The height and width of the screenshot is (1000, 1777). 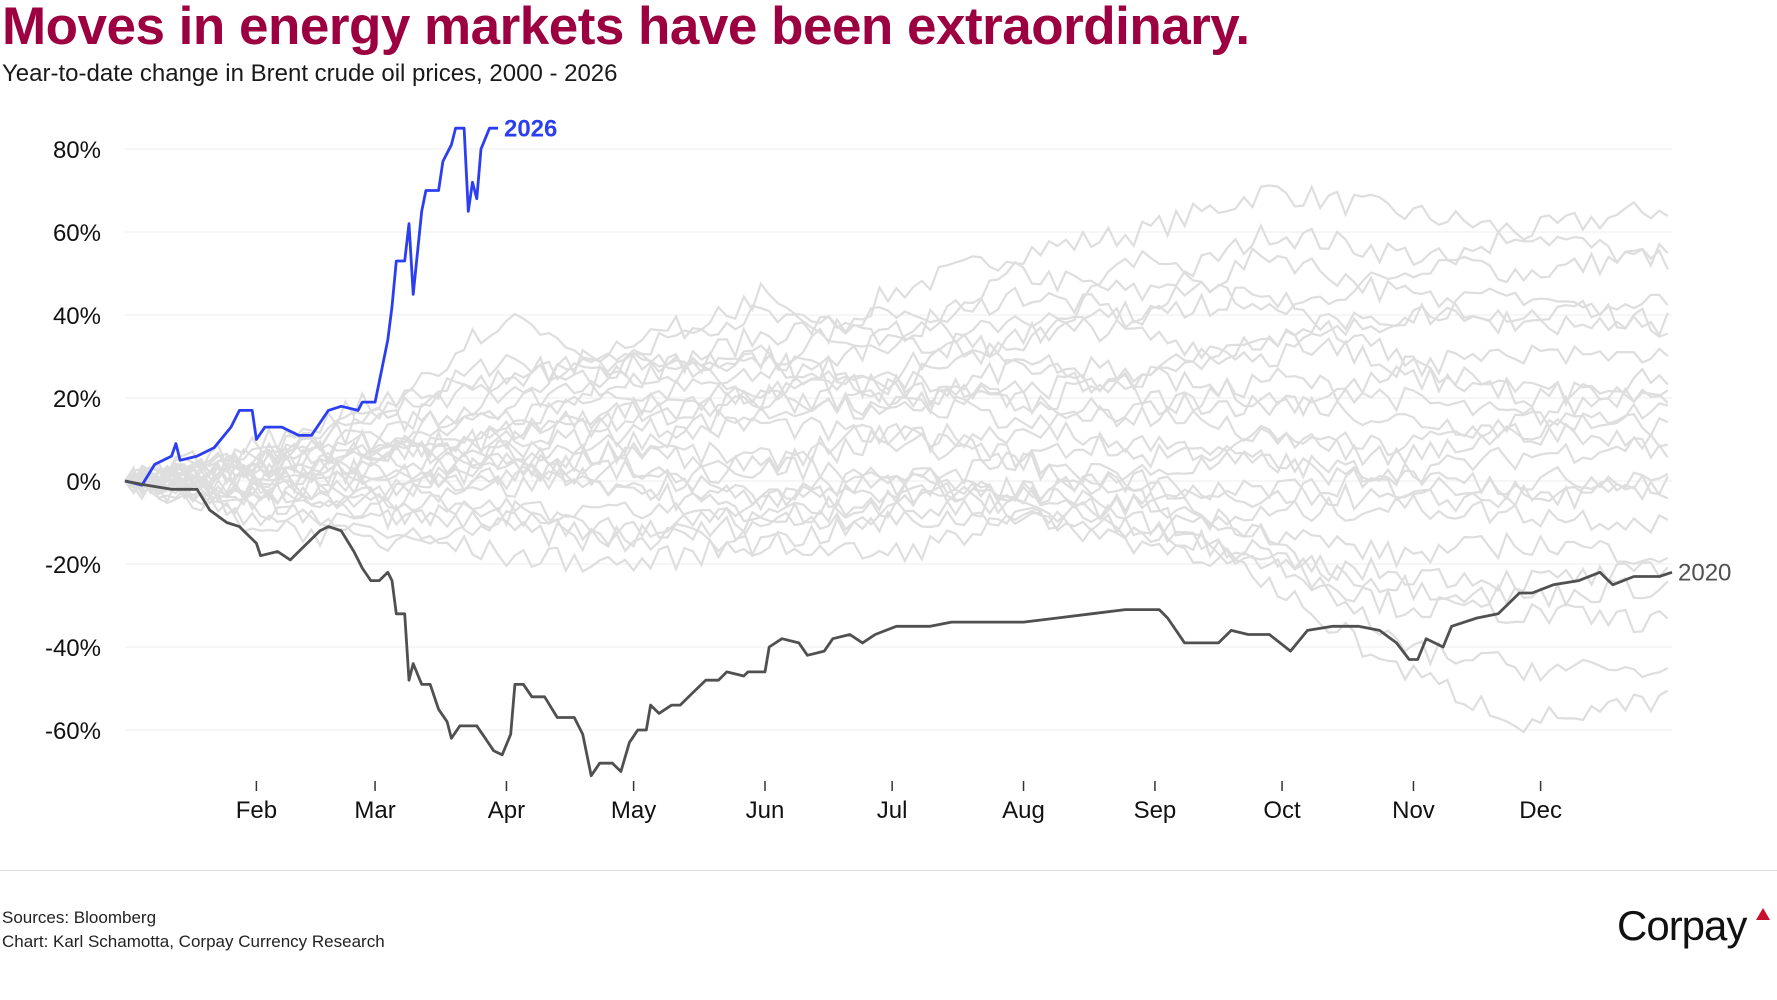 I want to click on series-label-2020: 2020, so click(x=1704, y=572).